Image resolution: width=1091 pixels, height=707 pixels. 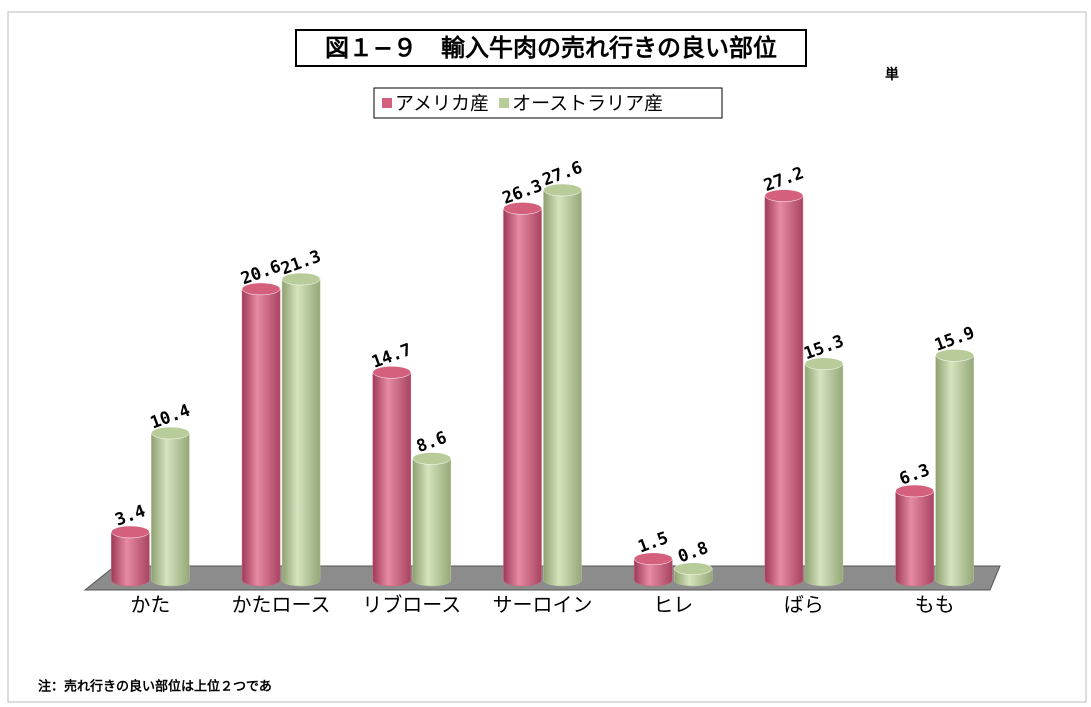 I want to click on chart-title: 図１−９ 輸入牛肉の売れ行きの良い部位, so click(x=551, y=48).